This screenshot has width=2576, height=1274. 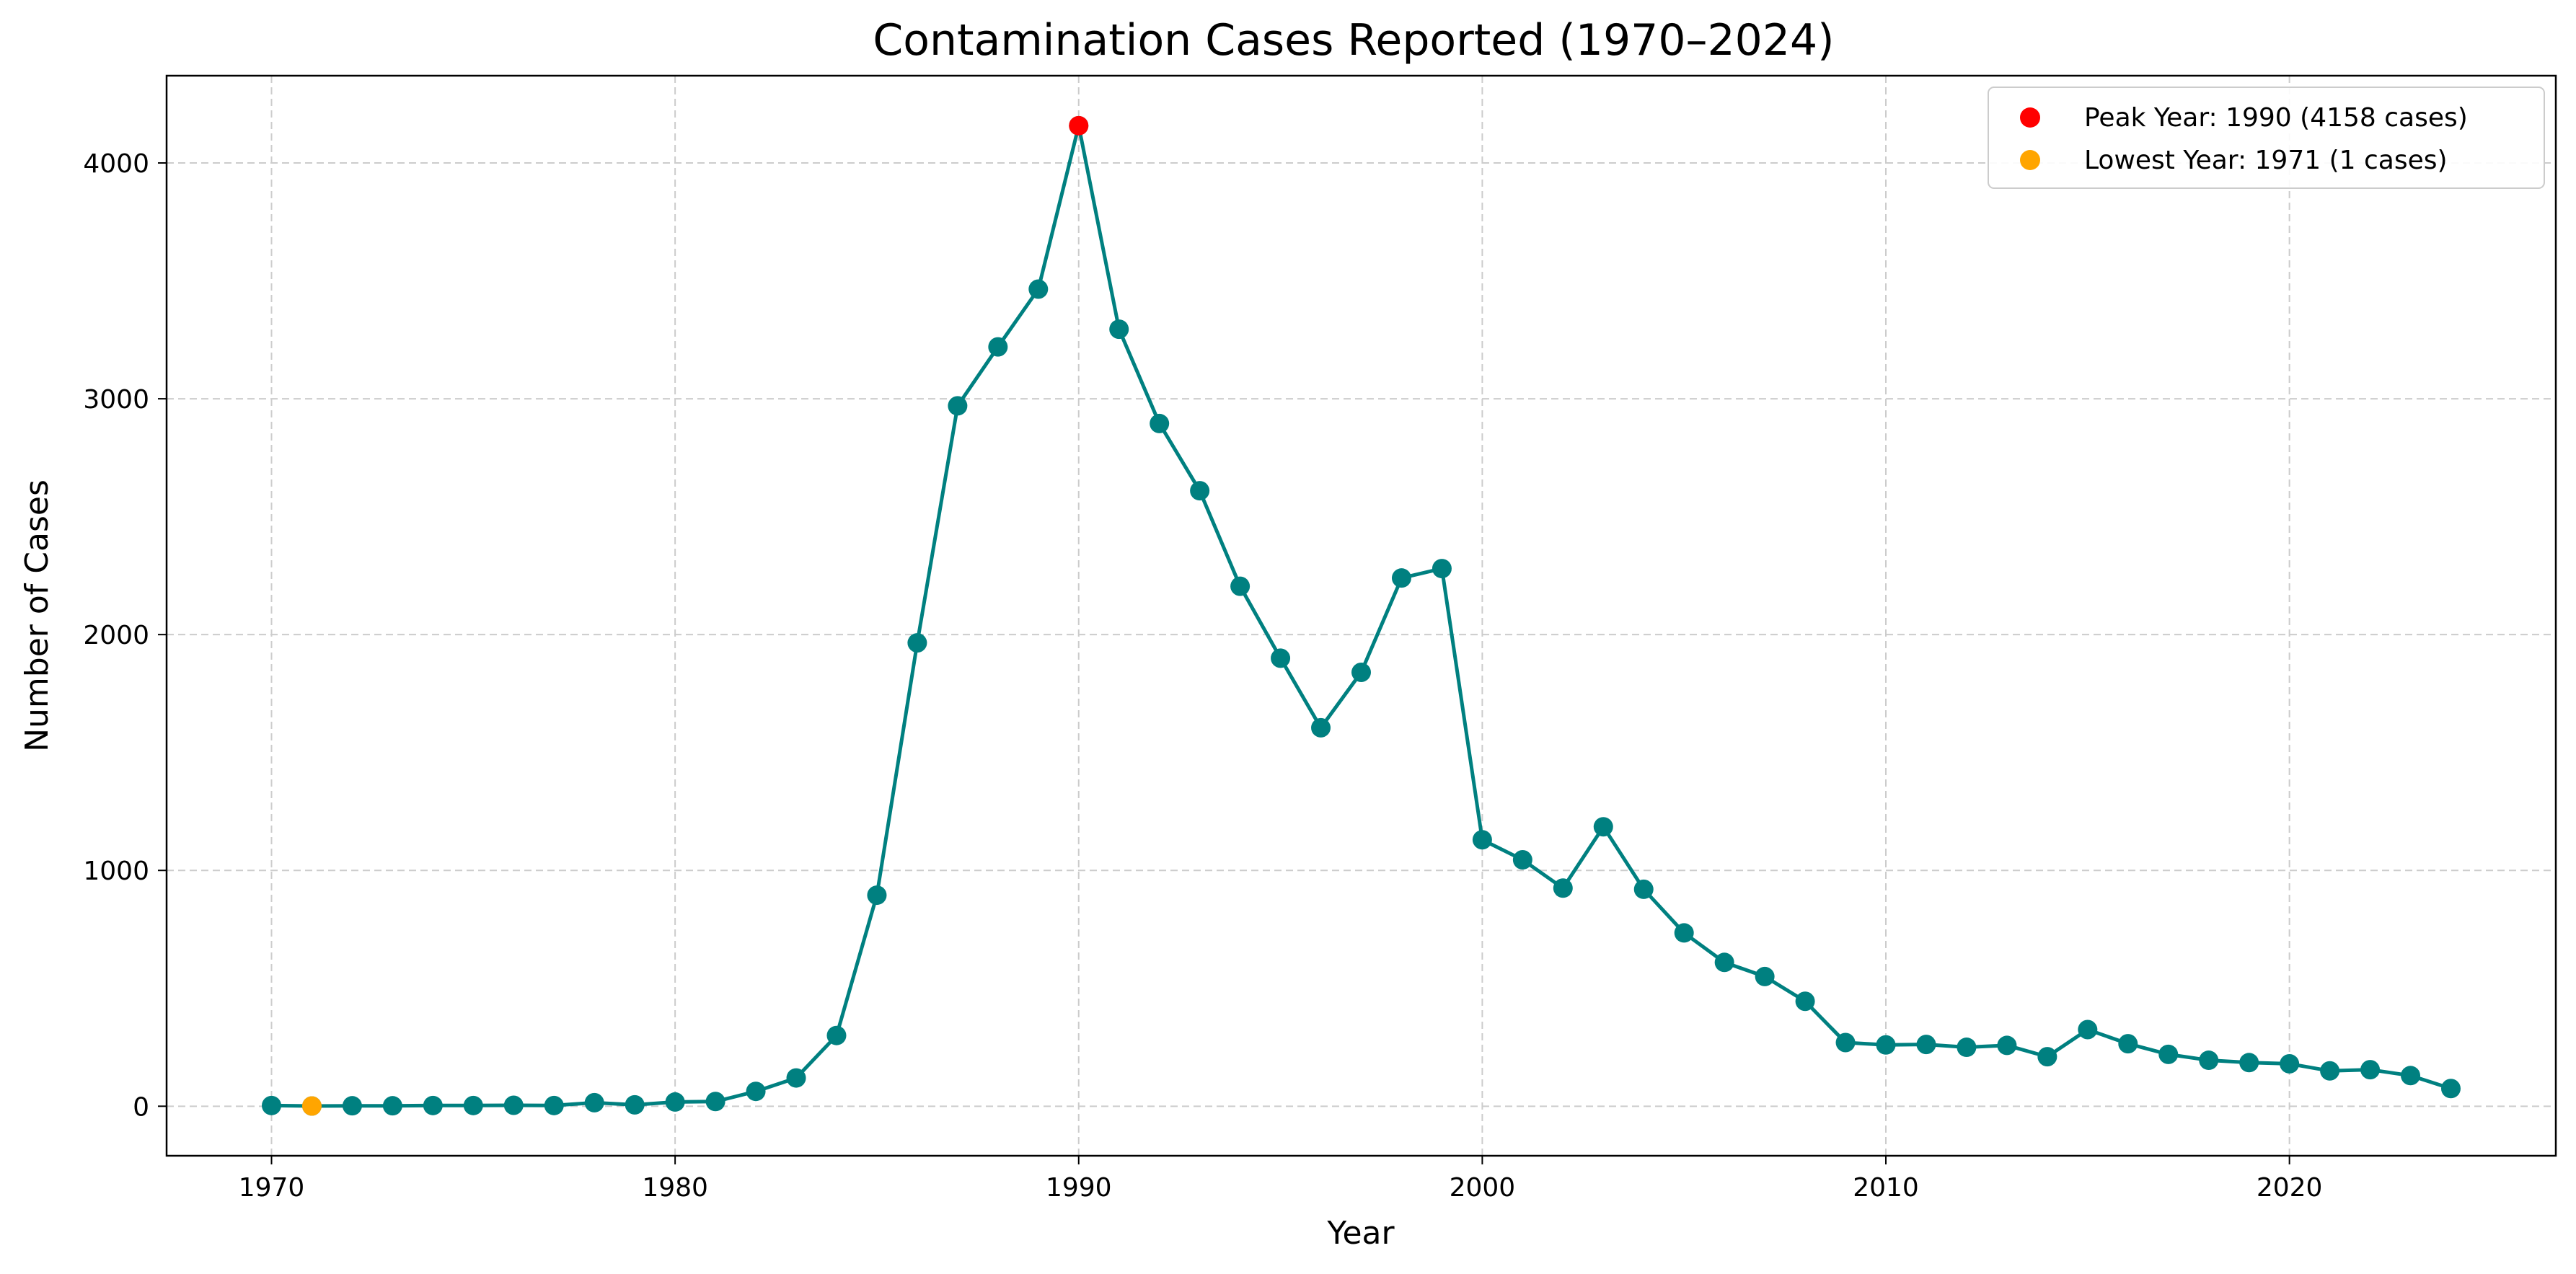 What do you see at coordinates (2276, 118) in the screenshot?
I see `legend-label-peak: Peak Year: 1990 (4158 cases)` at bounding box center [2276, 118].